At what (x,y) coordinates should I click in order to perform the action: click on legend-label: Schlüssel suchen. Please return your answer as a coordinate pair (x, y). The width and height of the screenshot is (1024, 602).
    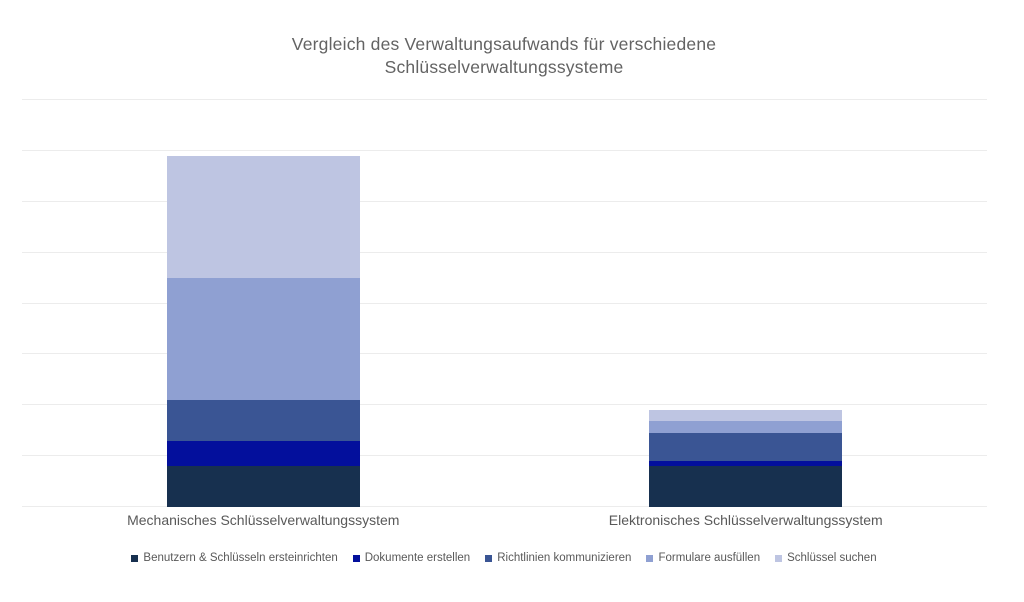
    Looking at the image, I should click on (832, 558).